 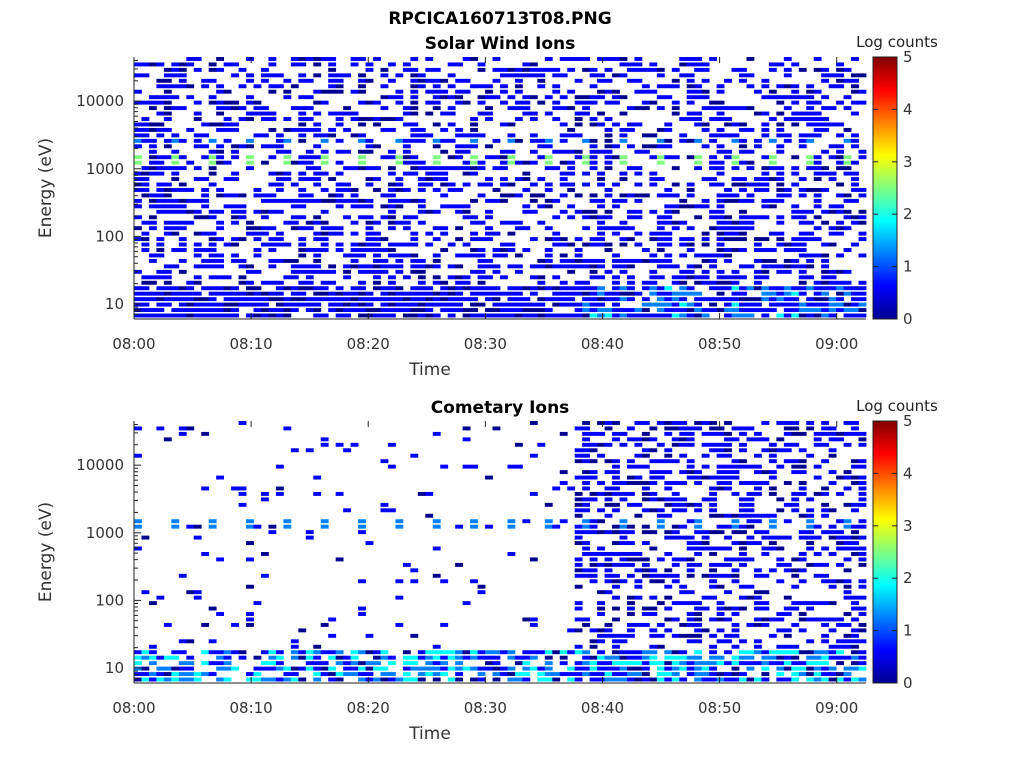 What do you see at coordinates (908, 631) in the screenshot?
I see `colorbar-tick-label: 1` at bounding box center [908, 631].